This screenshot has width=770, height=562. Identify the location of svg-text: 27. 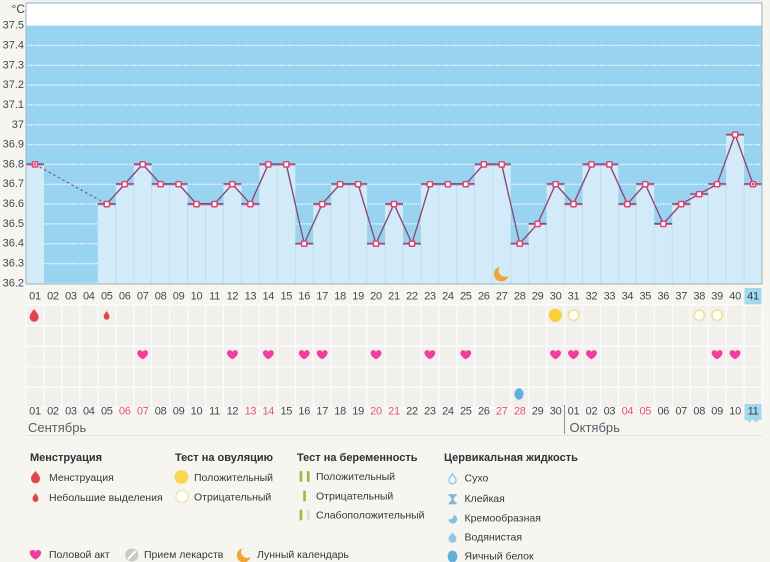
(502, 297).